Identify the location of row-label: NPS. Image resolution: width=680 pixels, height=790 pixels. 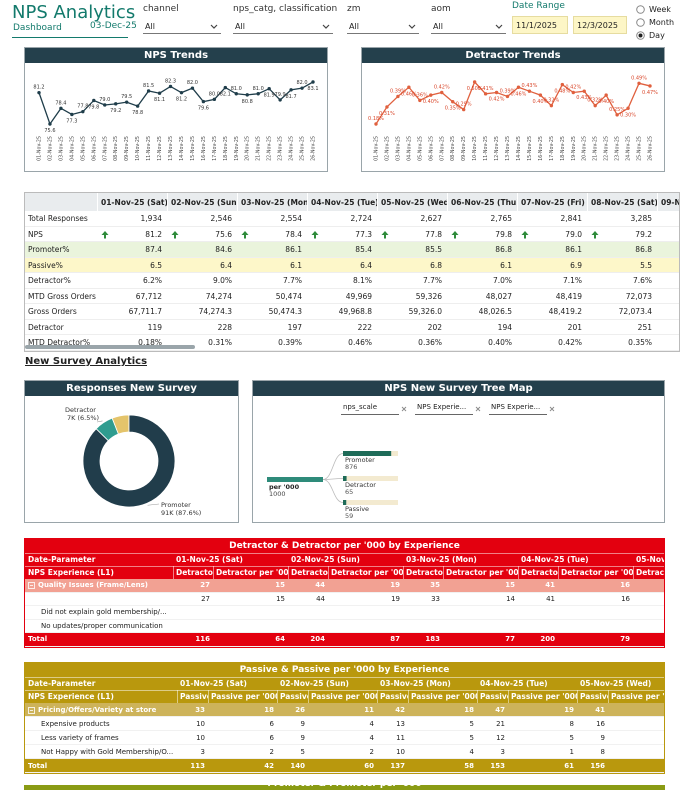
(35, 234).